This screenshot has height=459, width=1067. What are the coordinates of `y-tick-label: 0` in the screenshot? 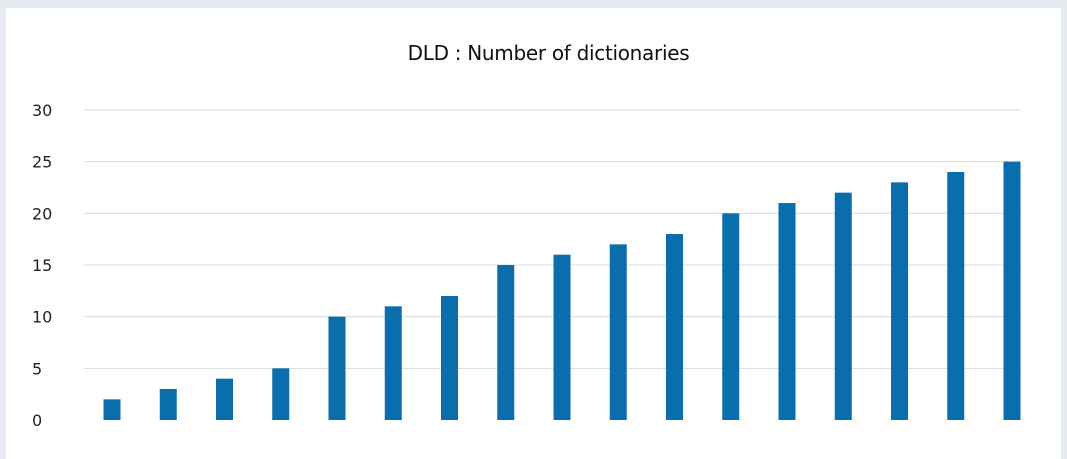 It's located at (37, 420).